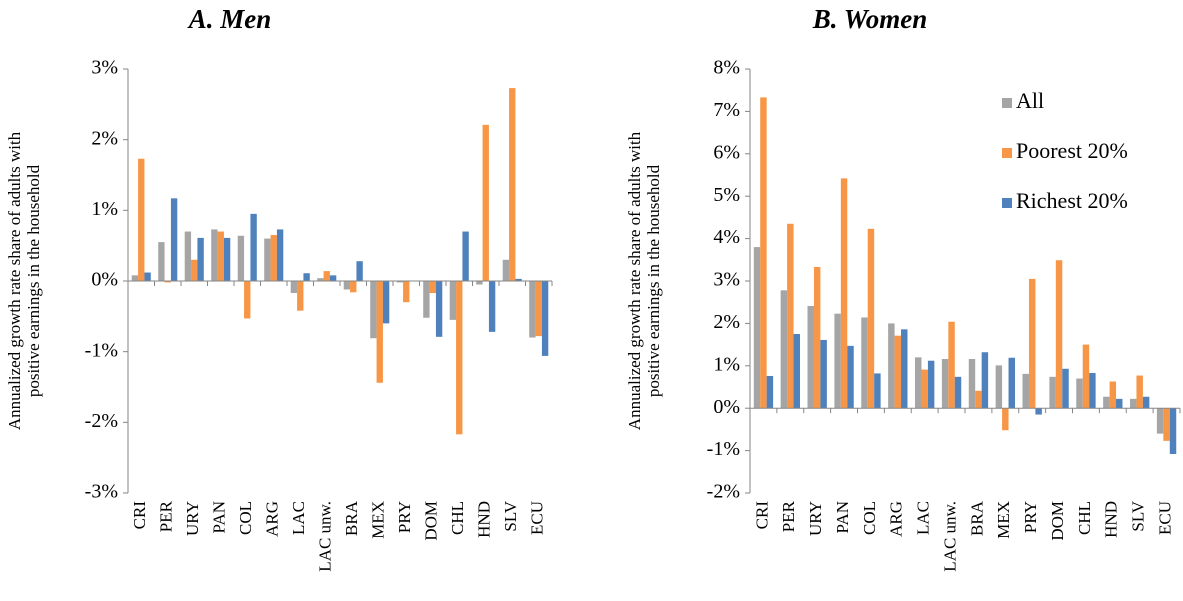 The image size is (1183, 601). I want to click on y-tick-label: -3%, so click(101, 492).